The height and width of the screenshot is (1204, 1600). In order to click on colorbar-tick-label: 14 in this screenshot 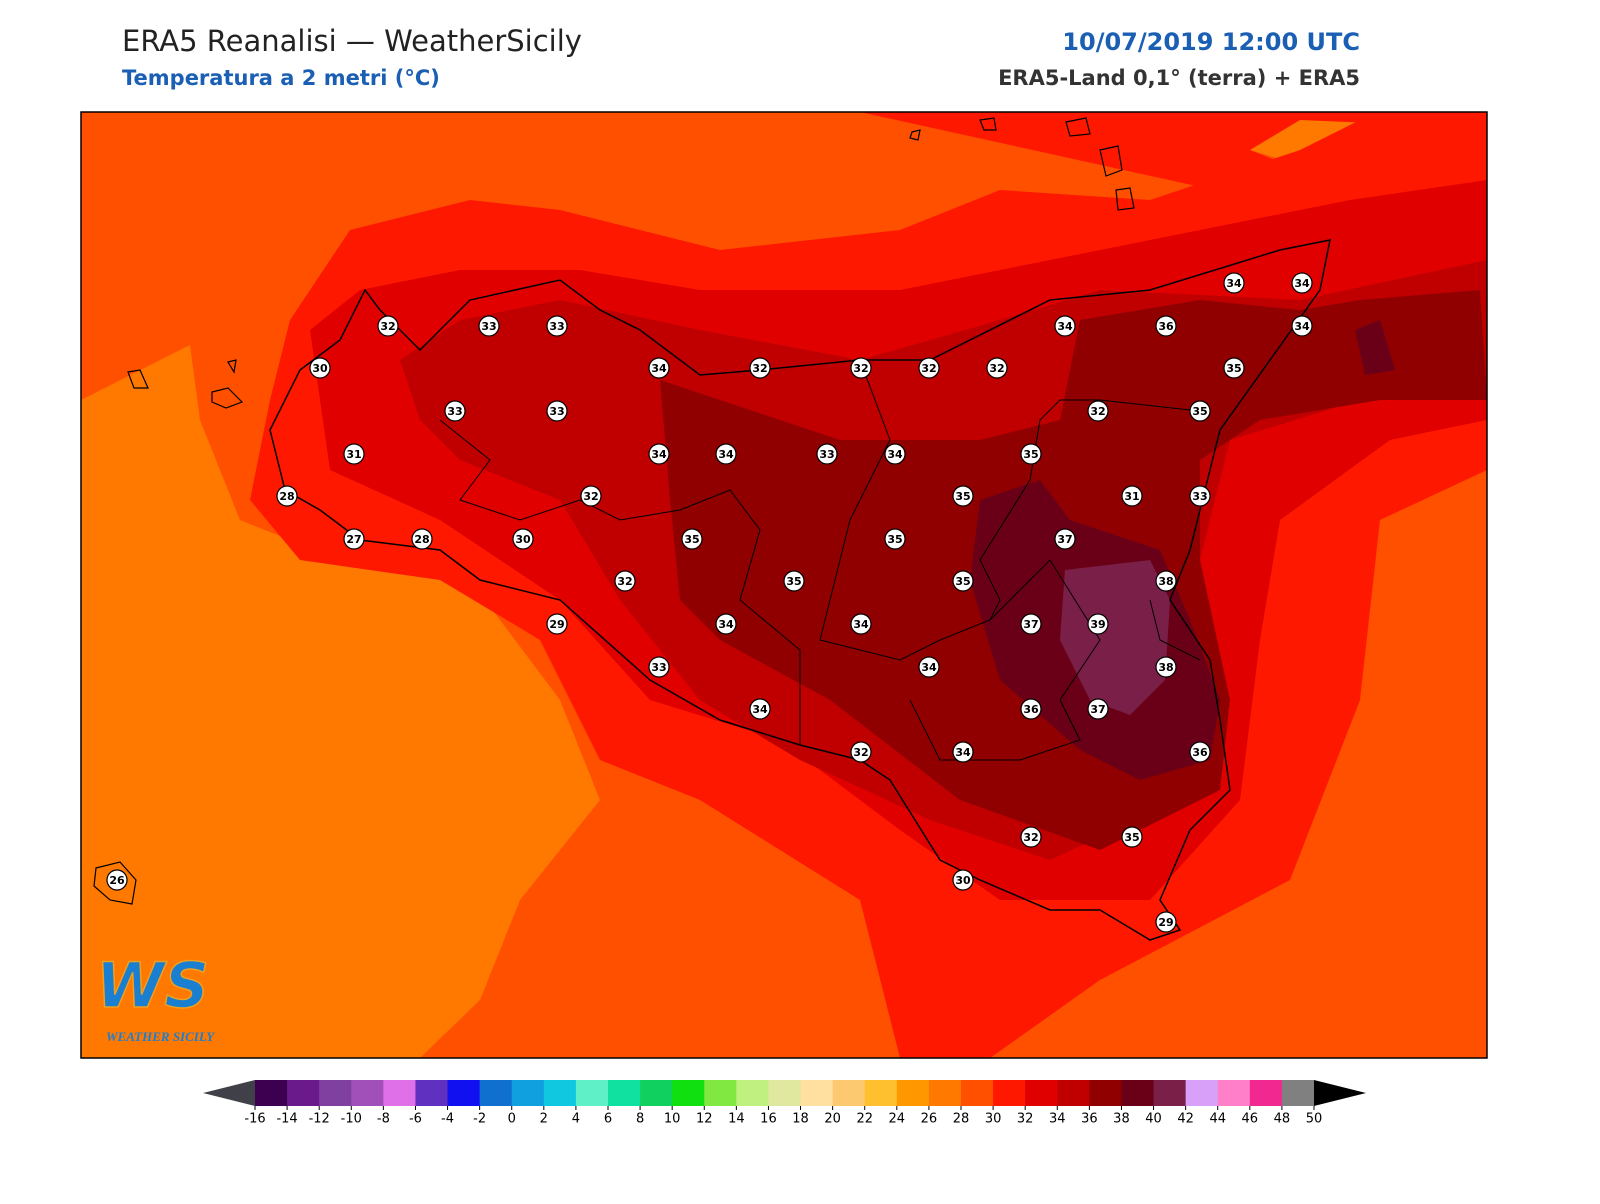, I will do `click(736, 1119)`.